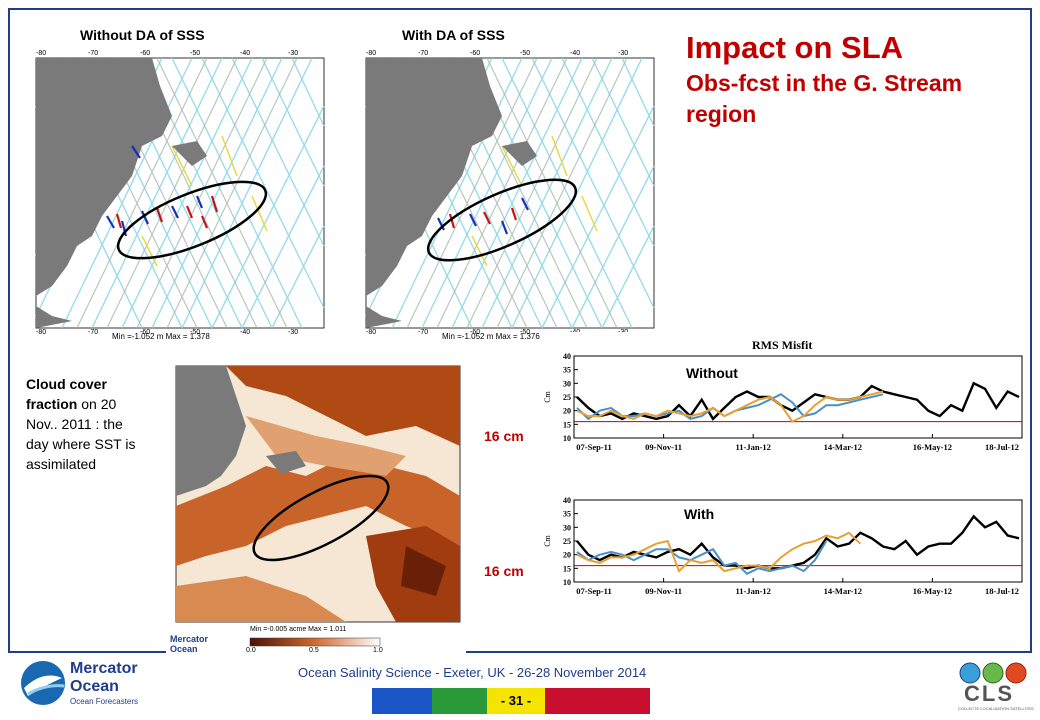 The height and width of the screenshot is (720, 1040). I want to click on cls-logo: CLS COLLECTE LOCALISATION SATELLITES, so click(995, 687).